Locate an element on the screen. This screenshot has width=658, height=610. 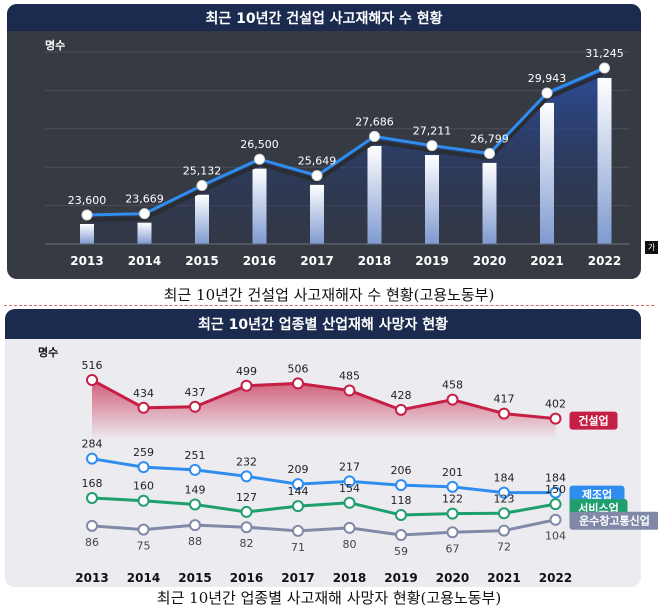
manufacturing-point-2013 is located at coordinates (92, 458).